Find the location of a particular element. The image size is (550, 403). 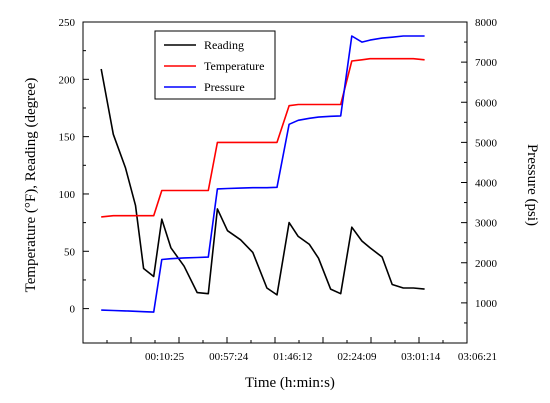

y-left-tick-label: 200 is located at coordinates (67, 80).